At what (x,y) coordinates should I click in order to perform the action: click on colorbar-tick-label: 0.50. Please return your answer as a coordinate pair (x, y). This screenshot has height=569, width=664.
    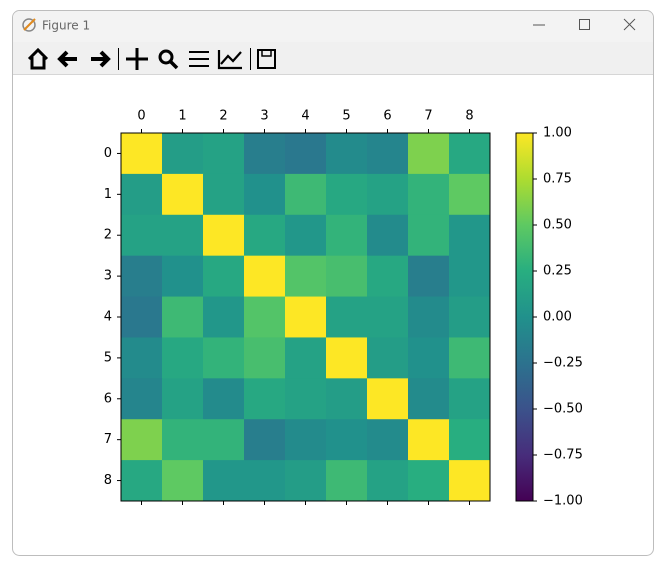
    Looking at the image, I should click on (557, 225).